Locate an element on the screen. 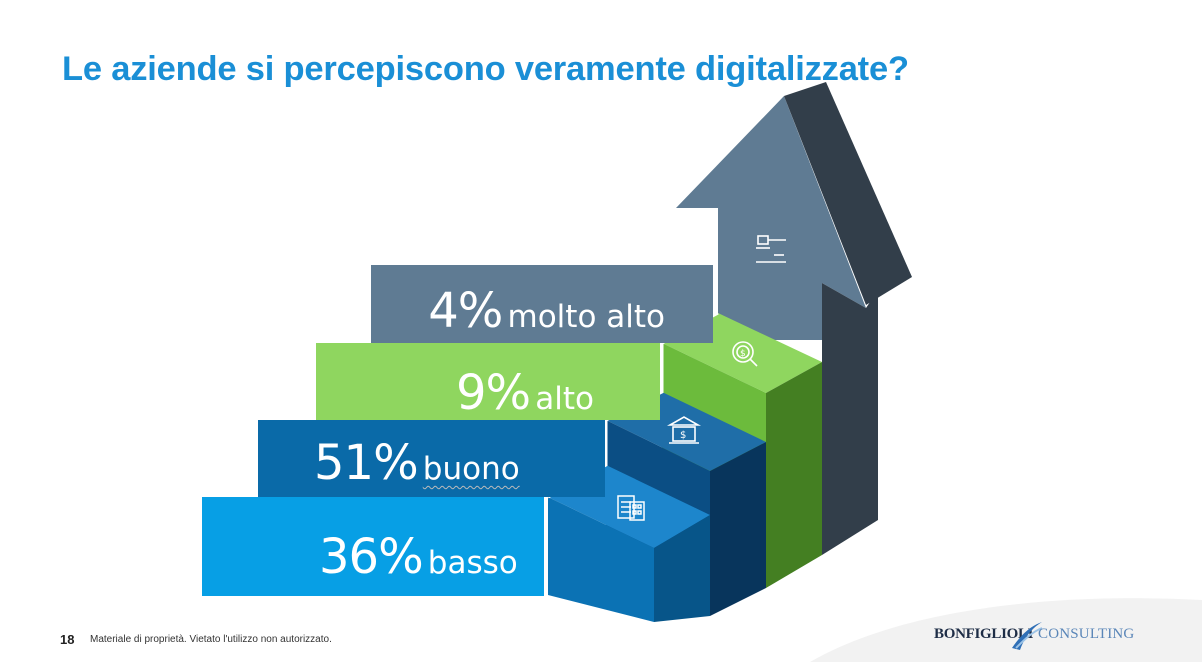 This screenshot has height=662, width=1202. page-number: 18 is located at coordinates (67, 639).